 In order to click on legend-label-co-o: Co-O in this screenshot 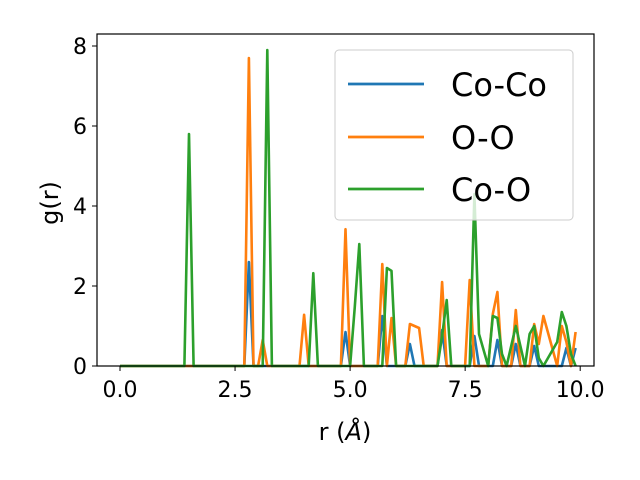, I will do `click(491, 190)`.